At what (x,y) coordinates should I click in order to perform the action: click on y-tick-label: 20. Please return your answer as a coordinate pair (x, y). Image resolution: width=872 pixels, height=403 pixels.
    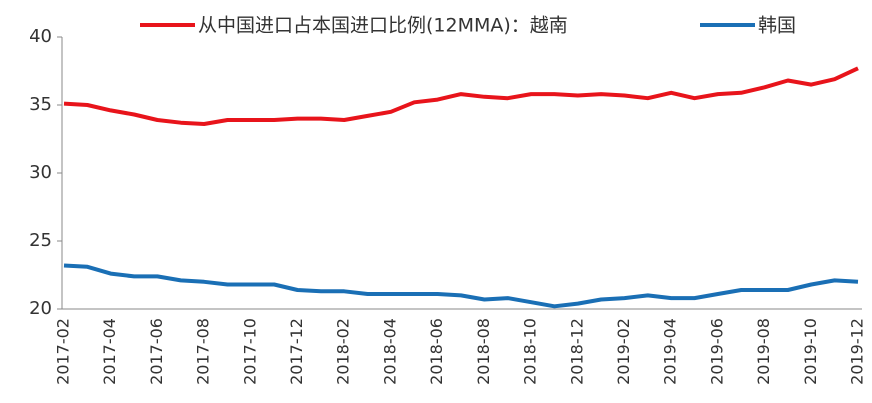
    Looking at the image, I should click on (40, 308).